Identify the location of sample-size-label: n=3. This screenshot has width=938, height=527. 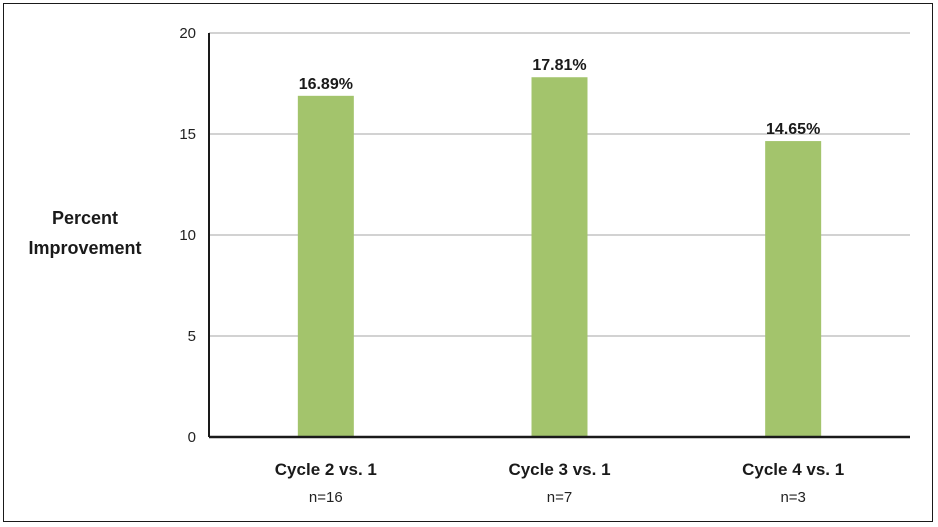
(792, 497).